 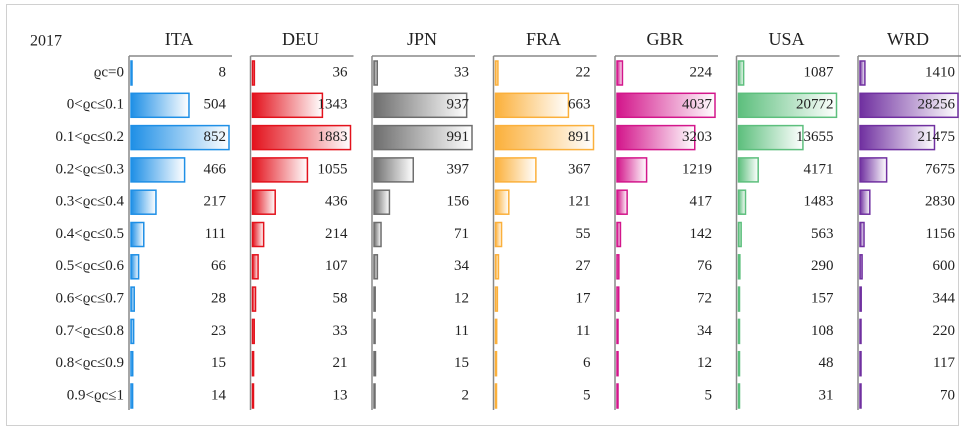 I want to click on cell-value: 852, so click(x=215, y=137).